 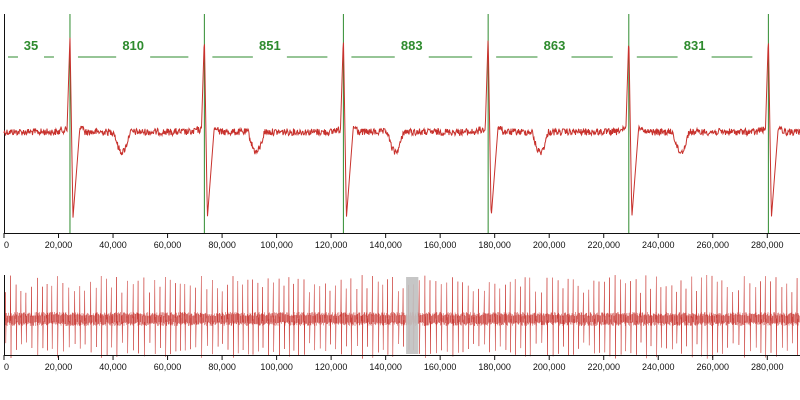 I want to click on rr-interval-label: 831, so click(x=695, y=45).